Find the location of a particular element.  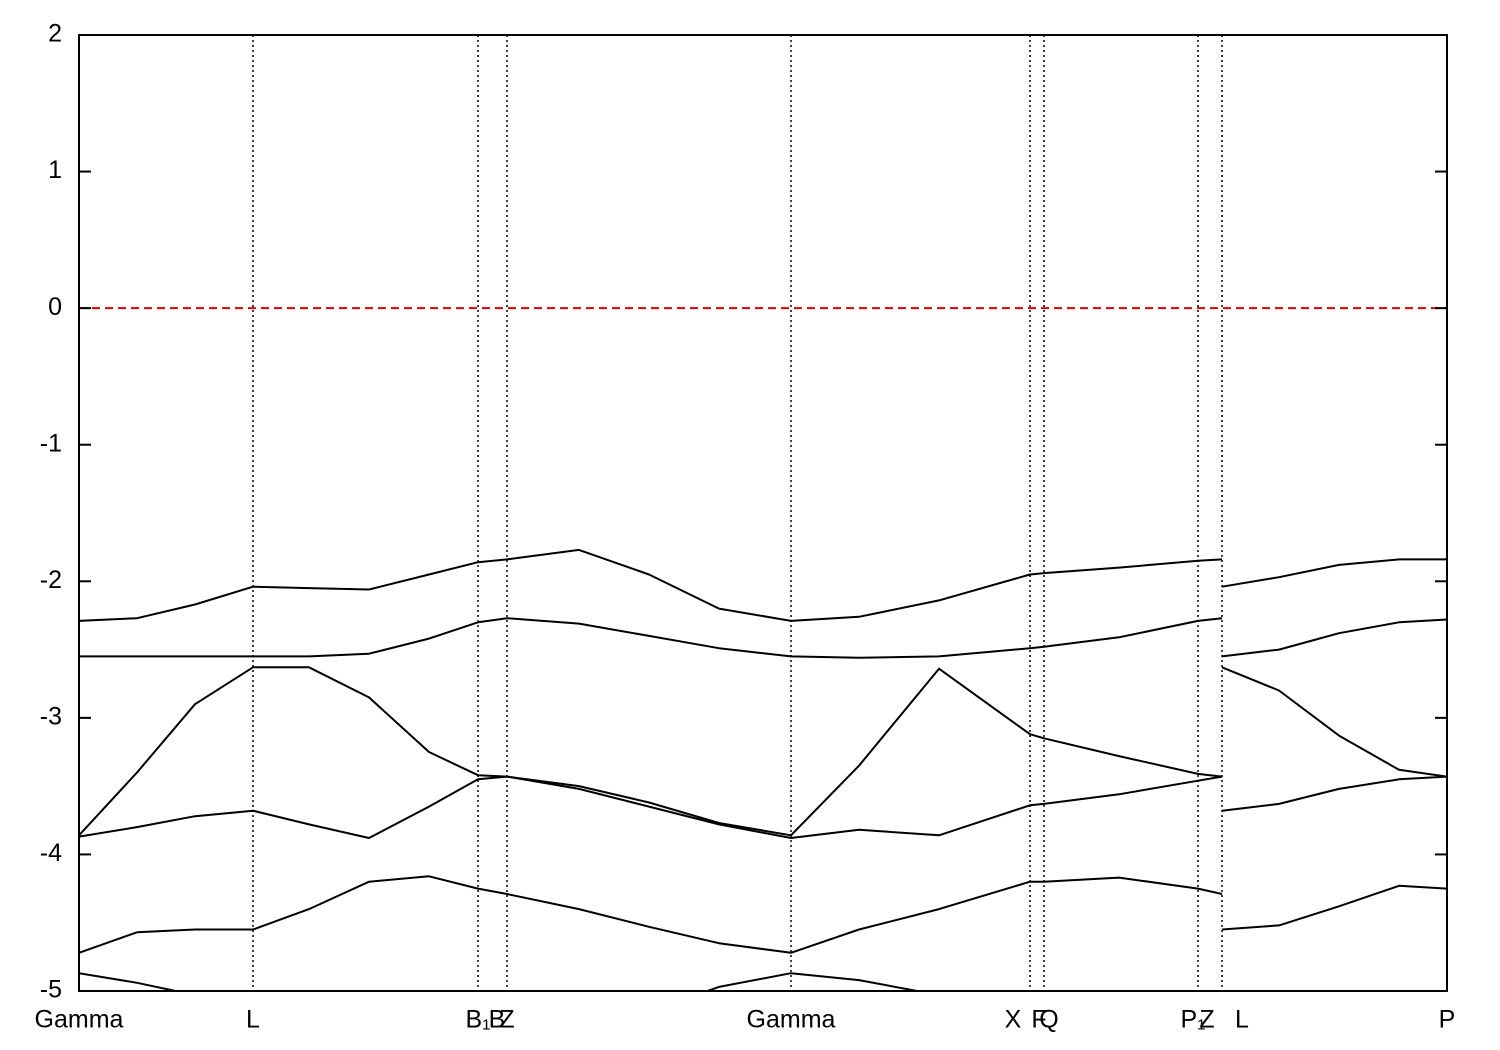

y-tick-label: -2 is located at coordinates (51, 580).